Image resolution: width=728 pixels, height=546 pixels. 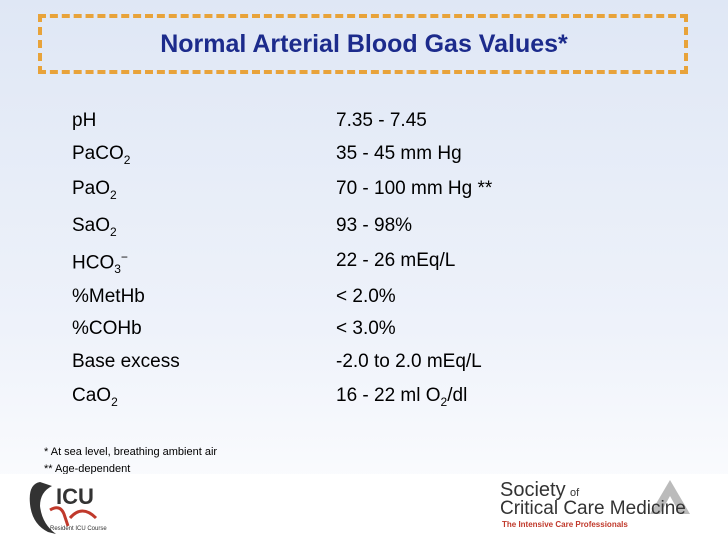 What do you see at coordinates (87, 469) in the screenshot?
I see `footnote: ** Age-dependent` at bounding box center [87, 469].